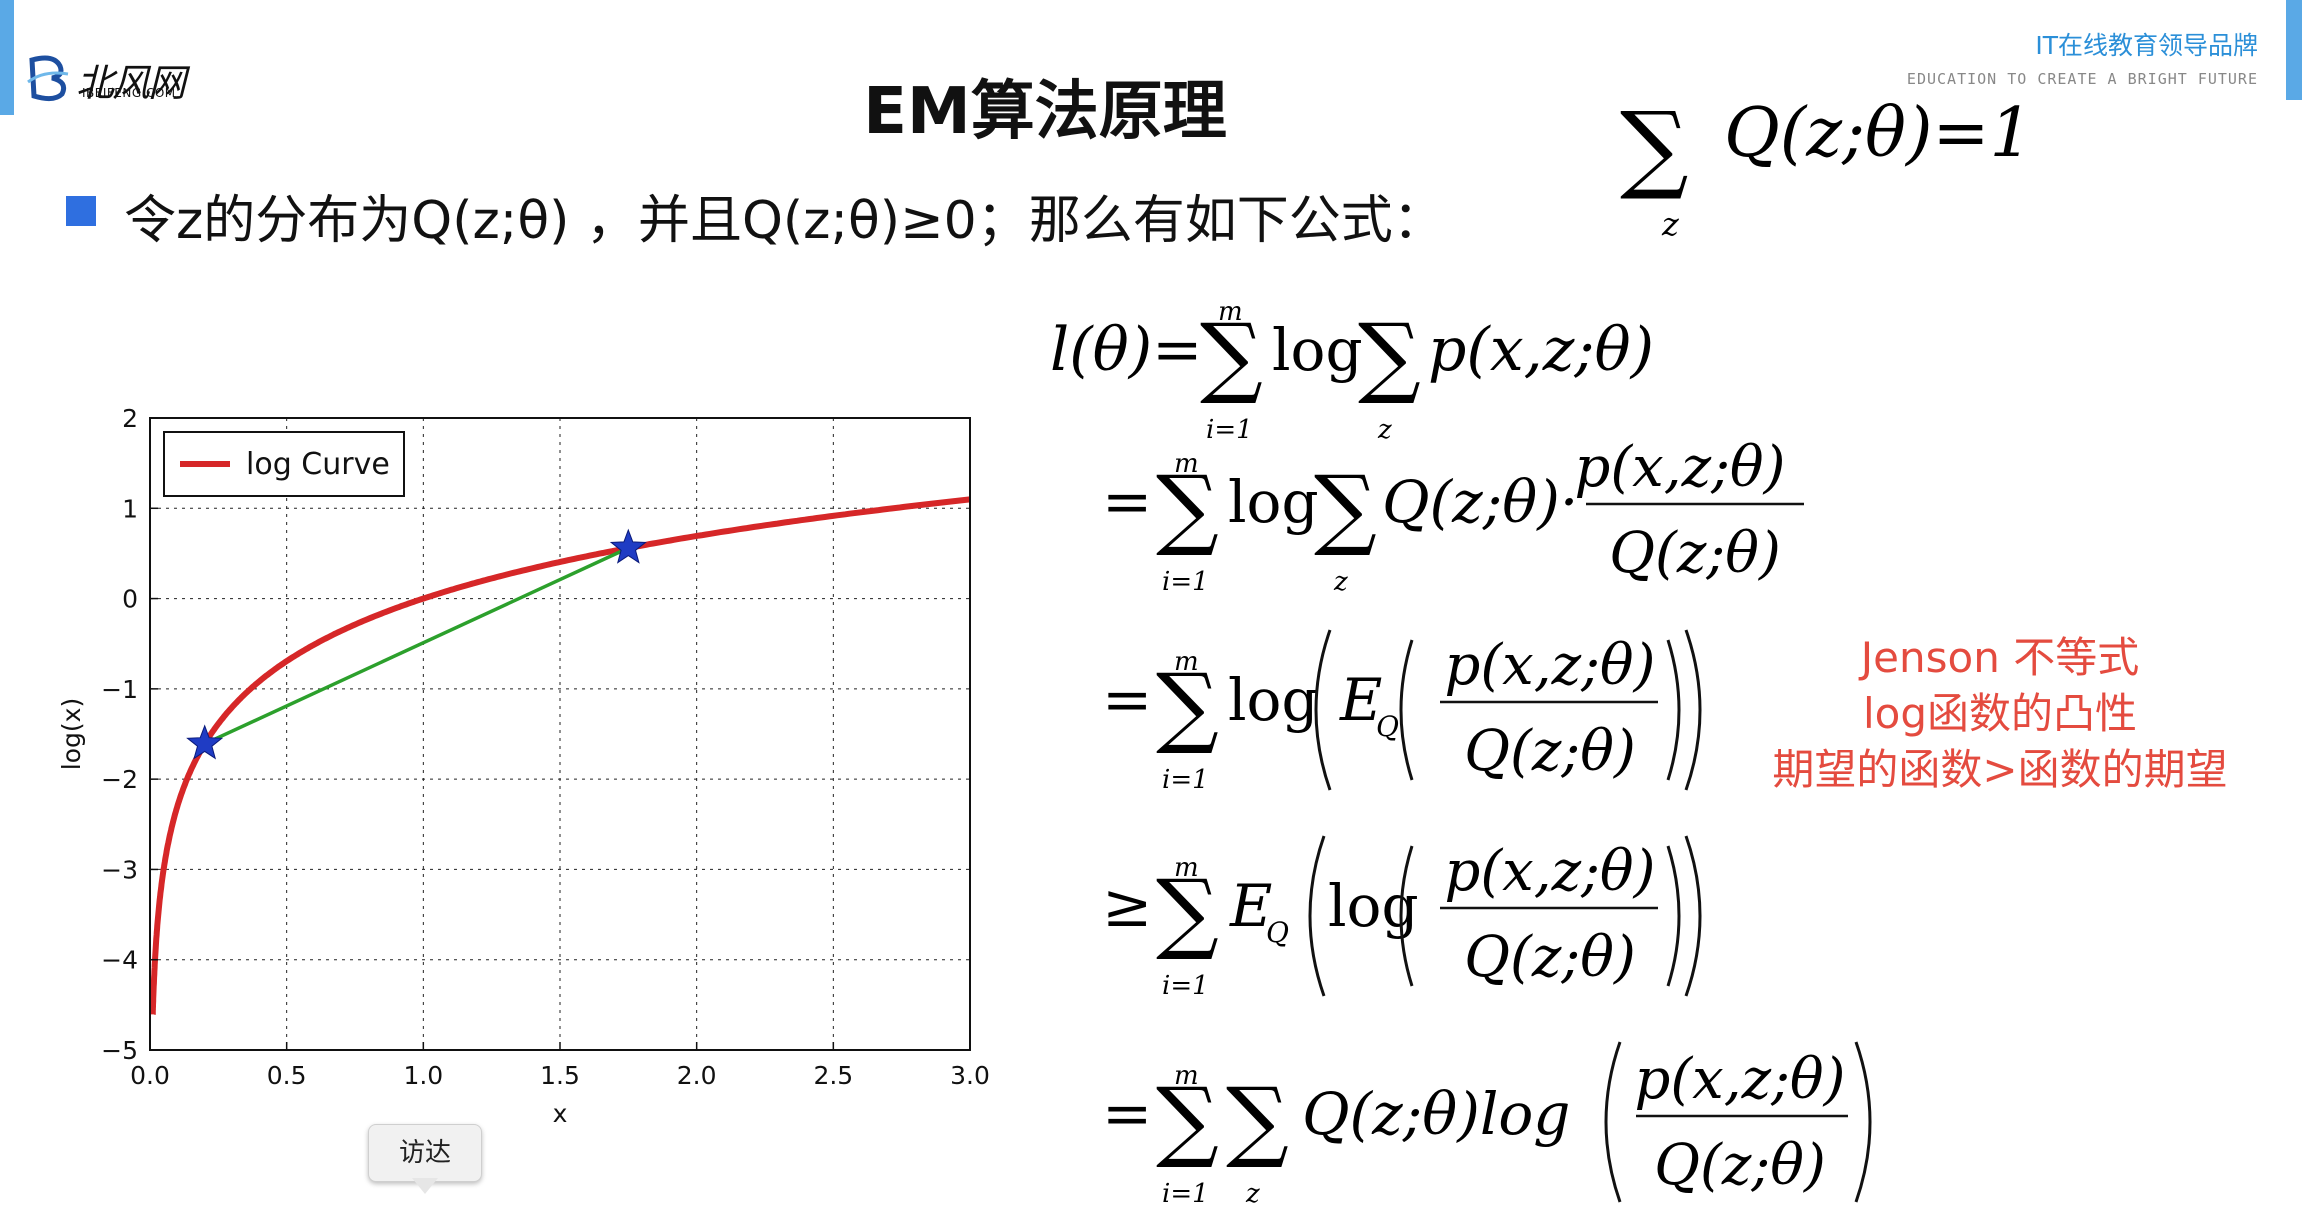 The height and width of the screenshot is (1218, 2302). Describe the element at coordinates (1360, 700) in the screenshot. I see `line3-E: E` at that location.